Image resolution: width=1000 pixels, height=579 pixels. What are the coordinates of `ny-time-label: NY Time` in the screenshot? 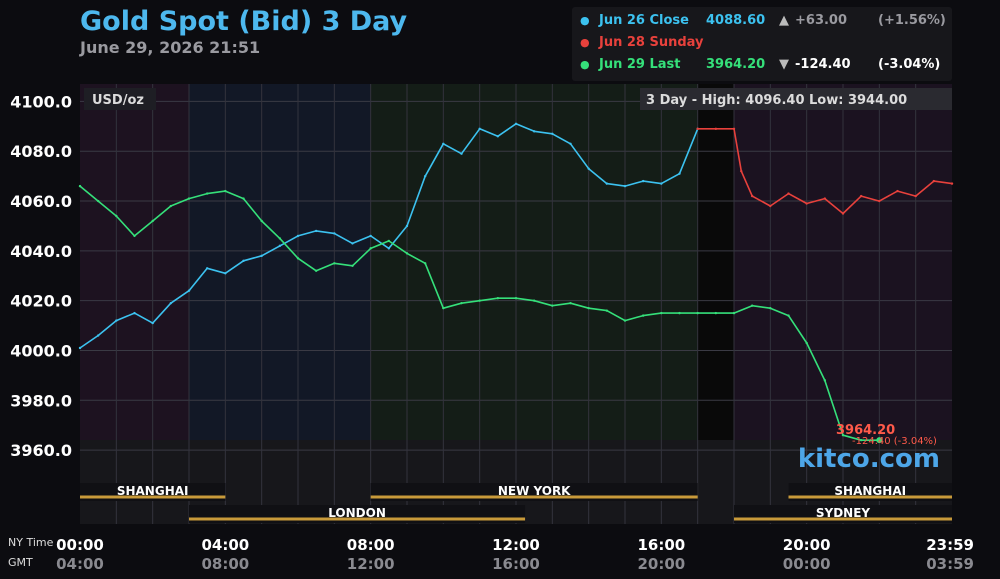 It's located at (31, 542).